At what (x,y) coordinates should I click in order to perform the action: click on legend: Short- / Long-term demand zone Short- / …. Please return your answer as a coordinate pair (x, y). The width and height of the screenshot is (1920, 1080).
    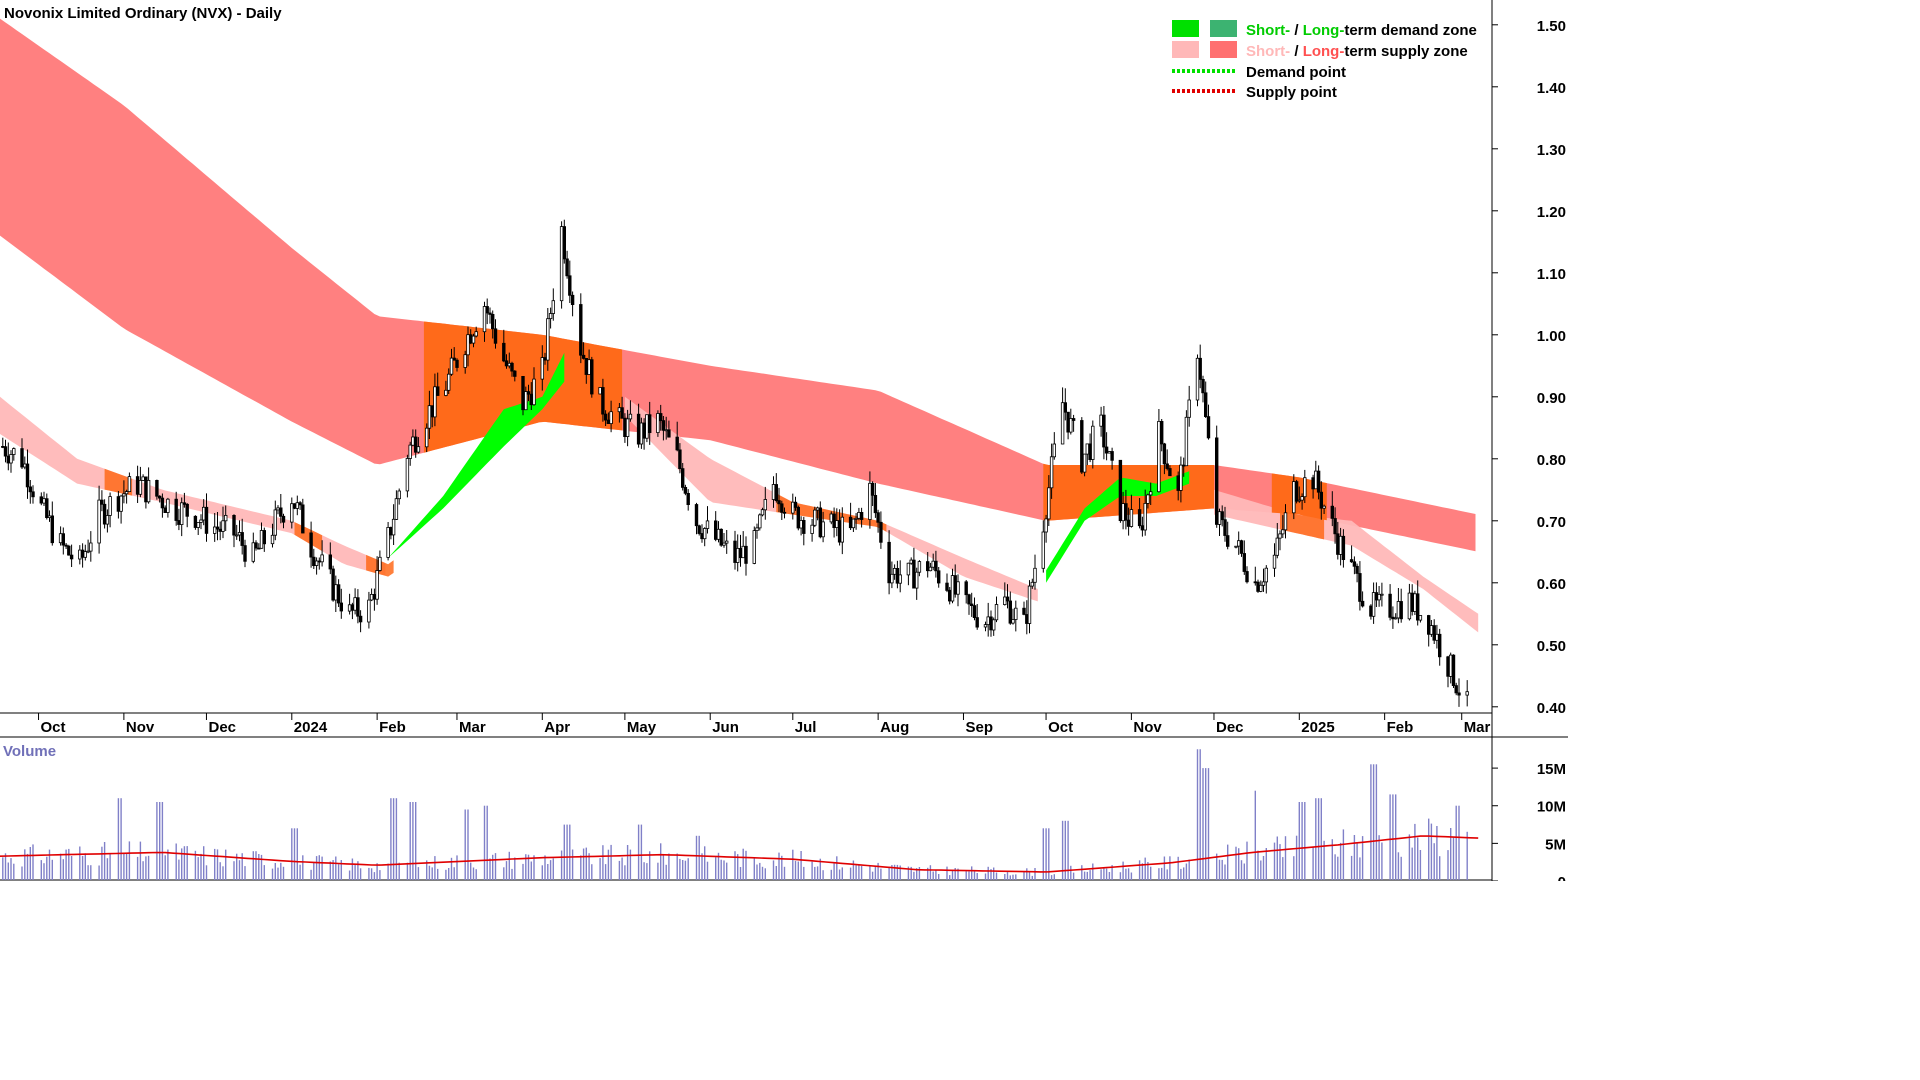
    Looking at the image, I should click on (1324, 60).